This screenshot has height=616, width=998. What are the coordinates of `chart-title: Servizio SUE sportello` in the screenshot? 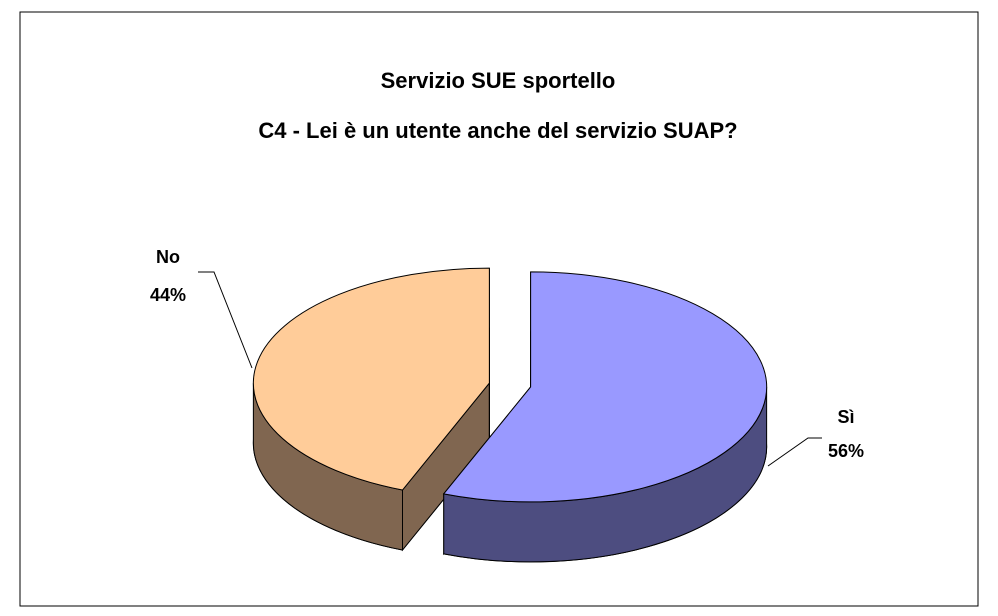 It's located at (498, 80).